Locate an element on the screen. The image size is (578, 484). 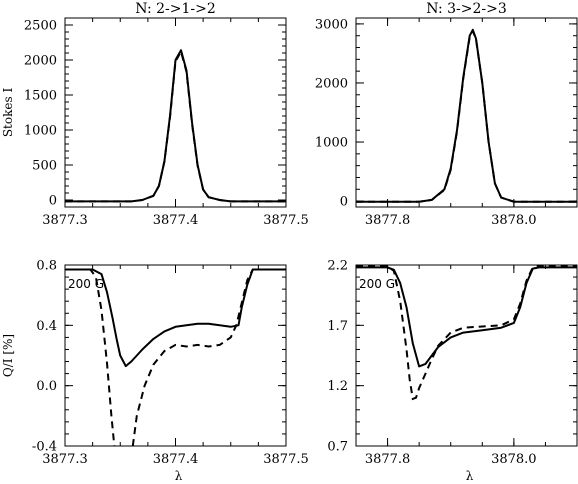
y-tick-label: 500 is located at coordinates (44, 166).